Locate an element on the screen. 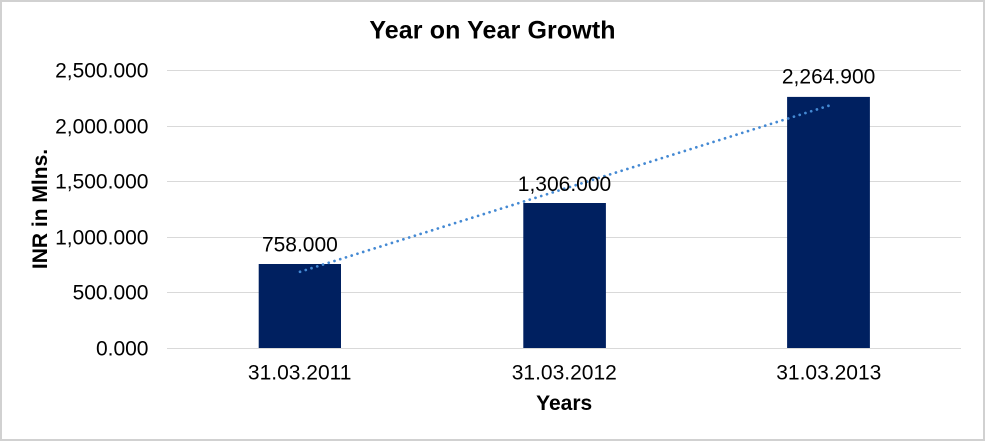 The width and height of the screenshot is (985, 441). svg-text: Years is located at coordinates (564, 403).